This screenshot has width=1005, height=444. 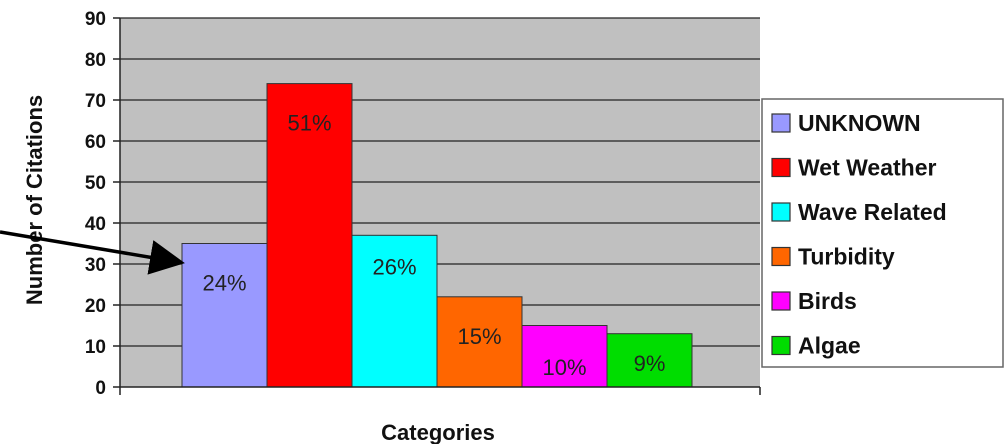 What do you see at coordinates (100, 388) in the screenshot?
I see `y-tick-label: 0` at bounding box center [100, 388].